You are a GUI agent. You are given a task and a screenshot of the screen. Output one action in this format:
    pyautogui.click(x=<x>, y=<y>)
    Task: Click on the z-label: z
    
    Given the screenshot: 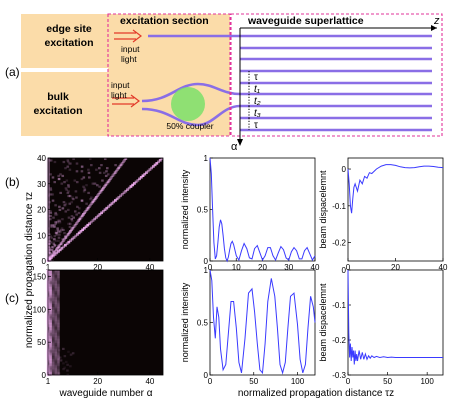 What is the action you would take?
    pyautogui.click(x=436, y=21)
    